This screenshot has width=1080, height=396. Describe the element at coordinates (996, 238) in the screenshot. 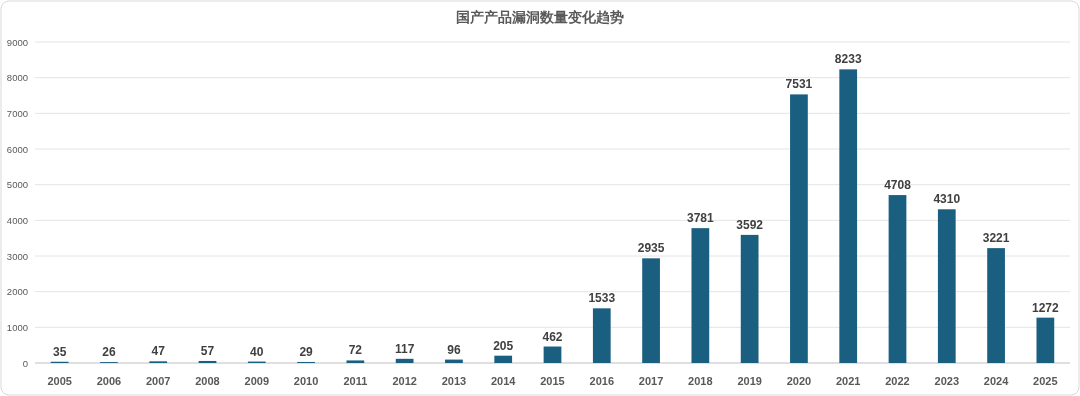

I see `data-label: 3221` at that location.